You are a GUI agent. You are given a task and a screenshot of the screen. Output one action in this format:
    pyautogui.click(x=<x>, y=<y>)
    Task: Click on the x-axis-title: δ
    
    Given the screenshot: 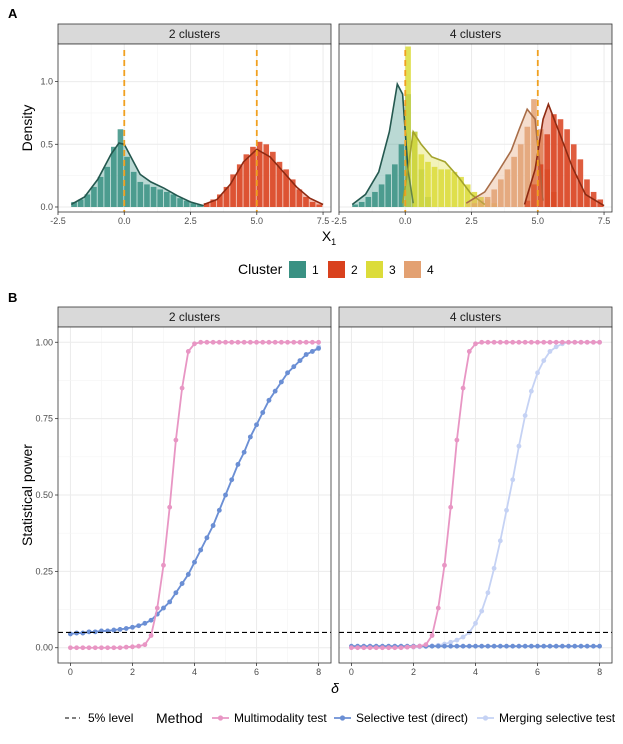 What is the action you would take?
    pyautogui.click(x=335, y=688)
    